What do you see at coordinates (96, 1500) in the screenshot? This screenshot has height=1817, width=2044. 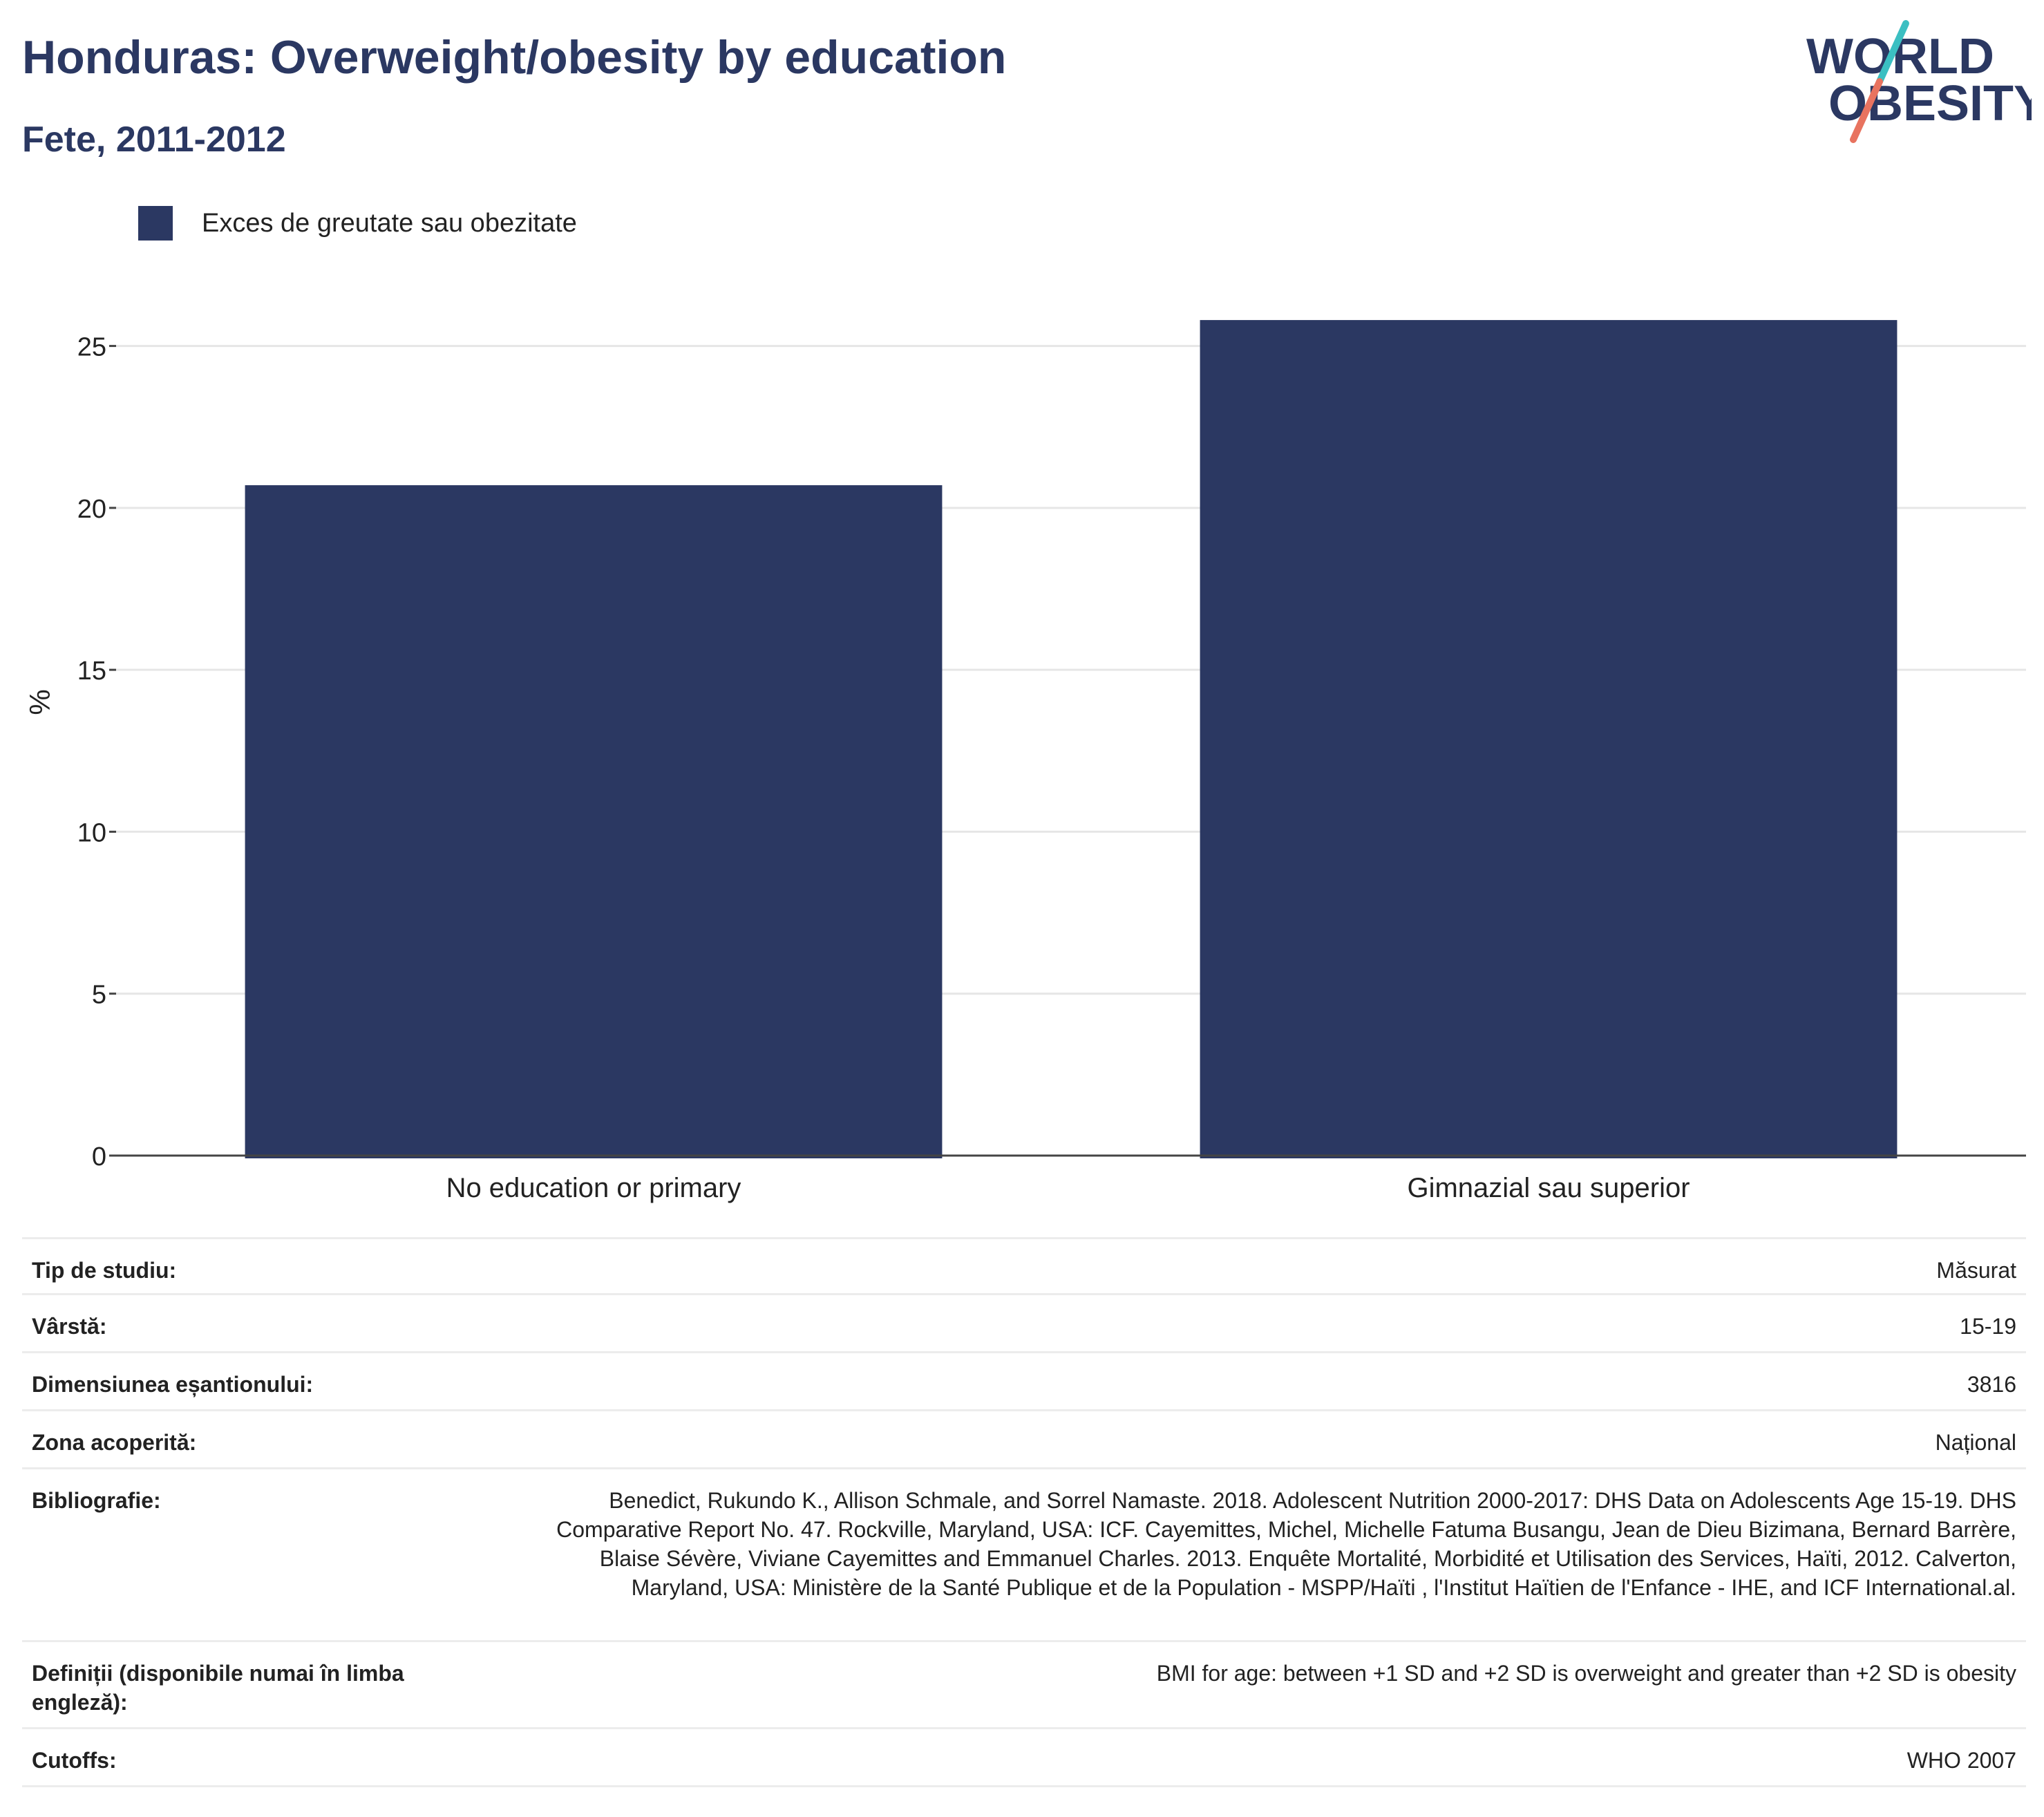 I see `metadata-key: Bibliografie:` at bounding box center [96, 1500].